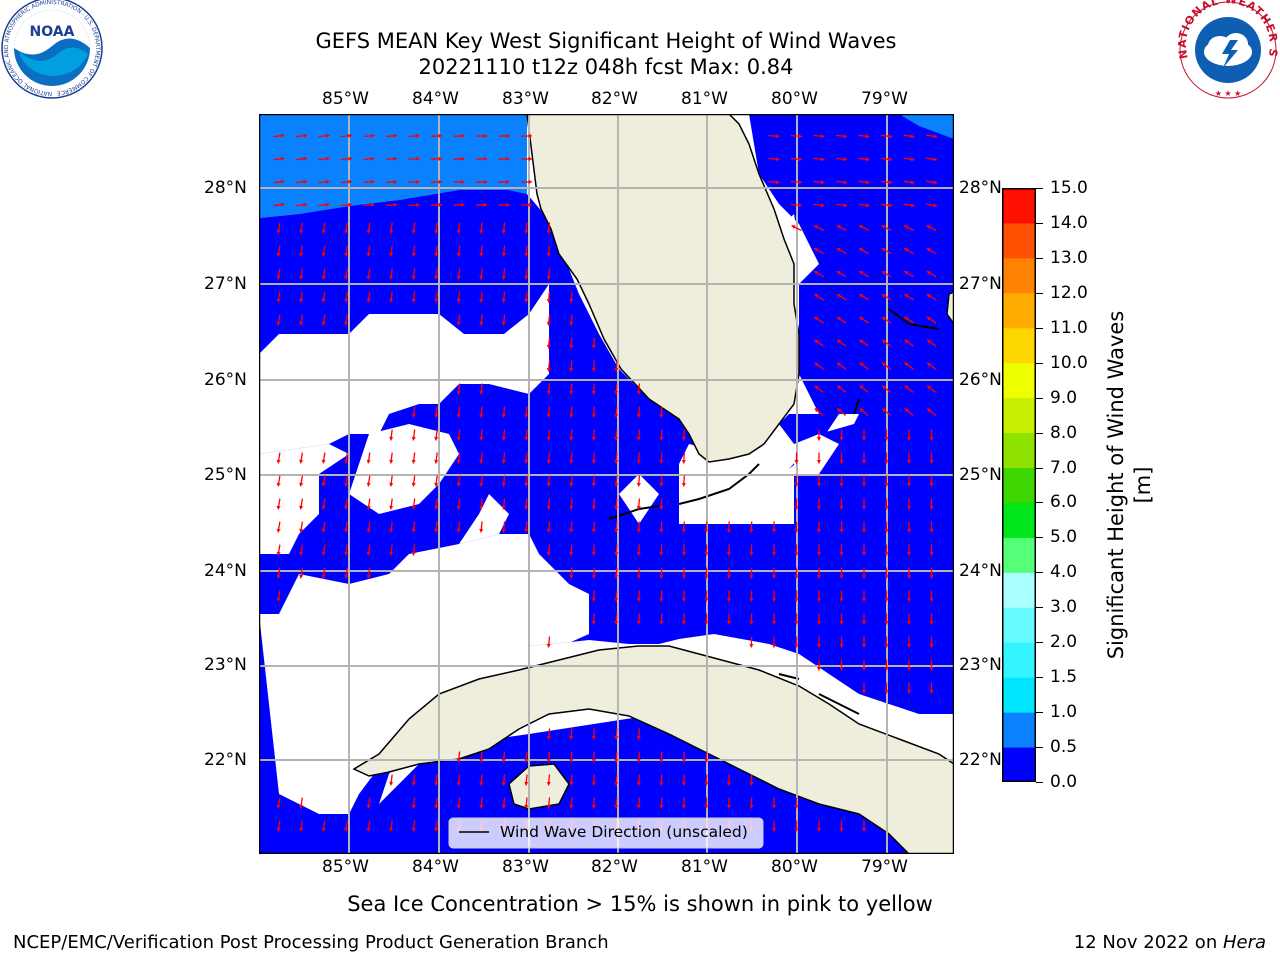 The height and width of the screenshot is (960, 1280). What do you see at coordinates (345, 867) in the screenshot?
I see `lon-label-bottom: 85°W` at bounding box center [345, 867].